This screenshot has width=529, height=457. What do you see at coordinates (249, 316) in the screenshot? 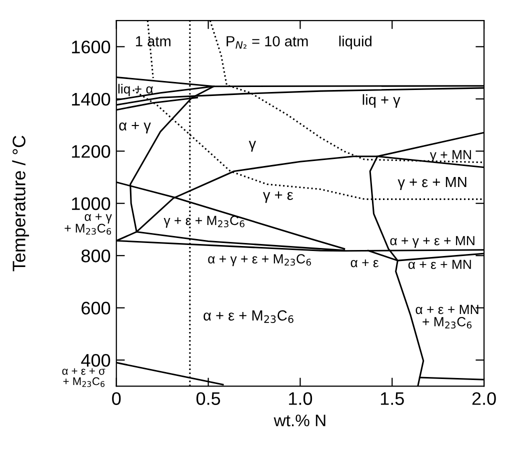
I see `annotation: α + ε + M$_{23}$C$_{6}$` at bounding box center [249, 316].